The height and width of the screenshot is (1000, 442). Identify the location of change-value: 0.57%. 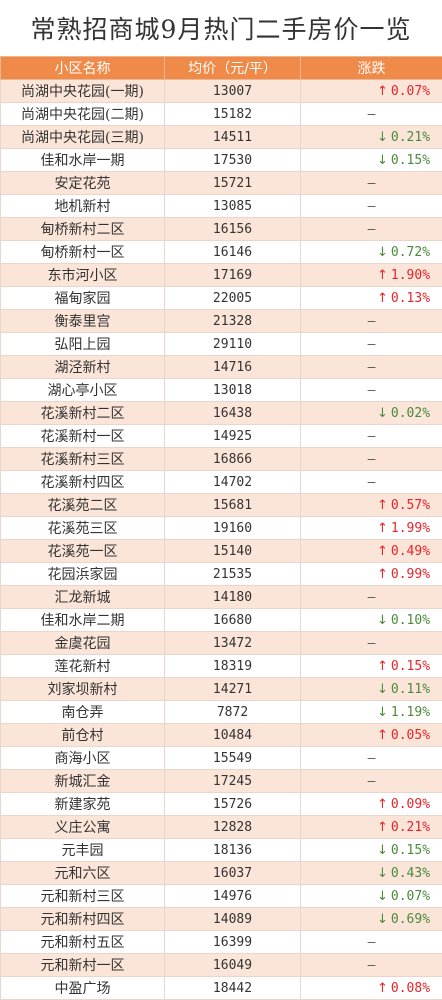
(410, 505).